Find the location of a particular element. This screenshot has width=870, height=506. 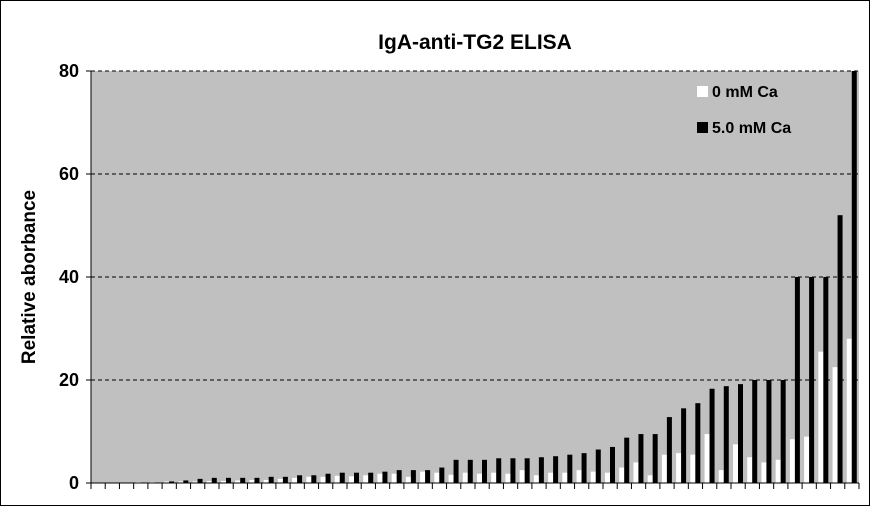

legend: 0 mM Ca 5.0 mM Ca is located at coordinates (744, 110).